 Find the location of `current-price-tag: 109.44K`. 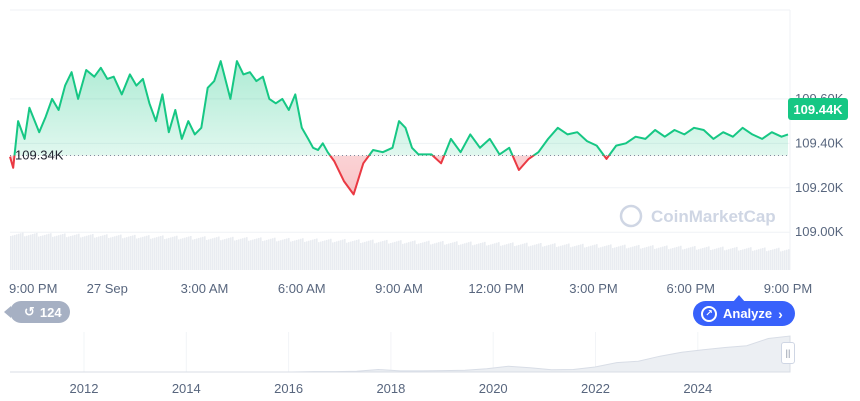

current-price-tag: 109.44K is located at coordinates (818, 109).